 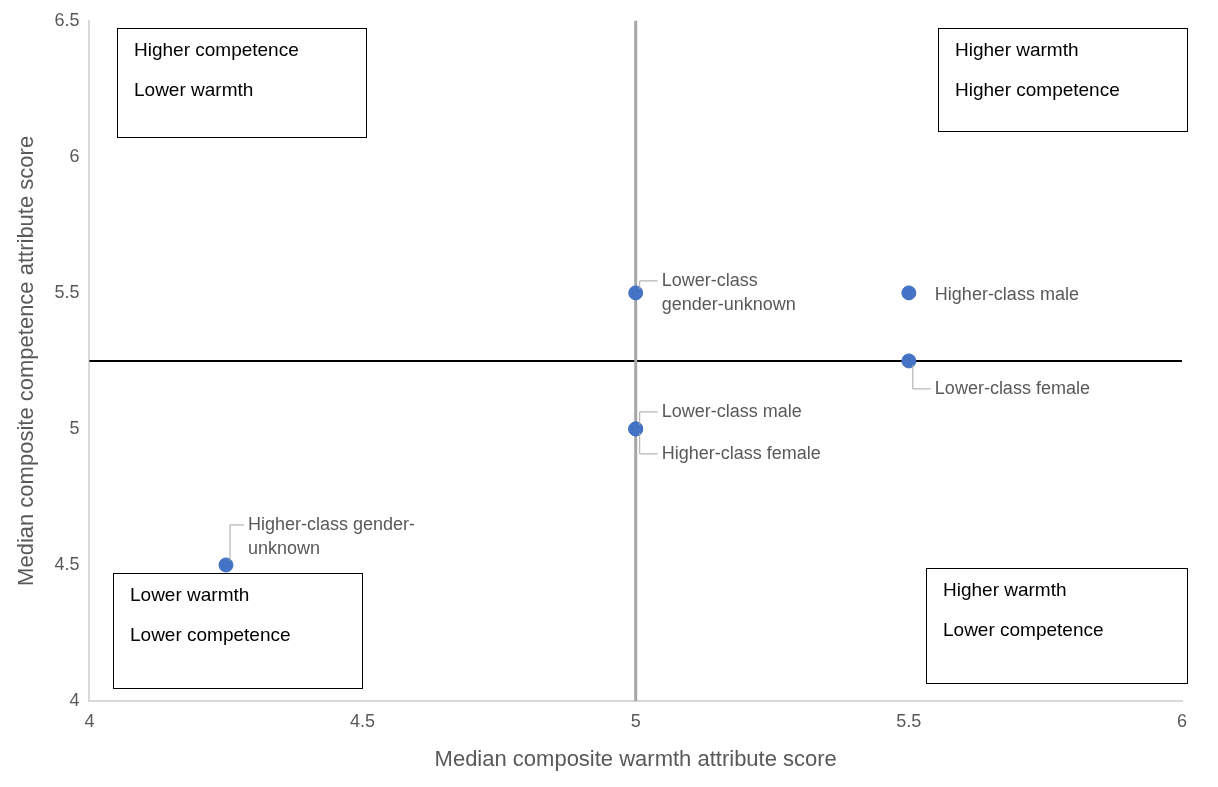 I want to click on annotation: Higher warmth Lower competence, so click(x=1024, y=610).